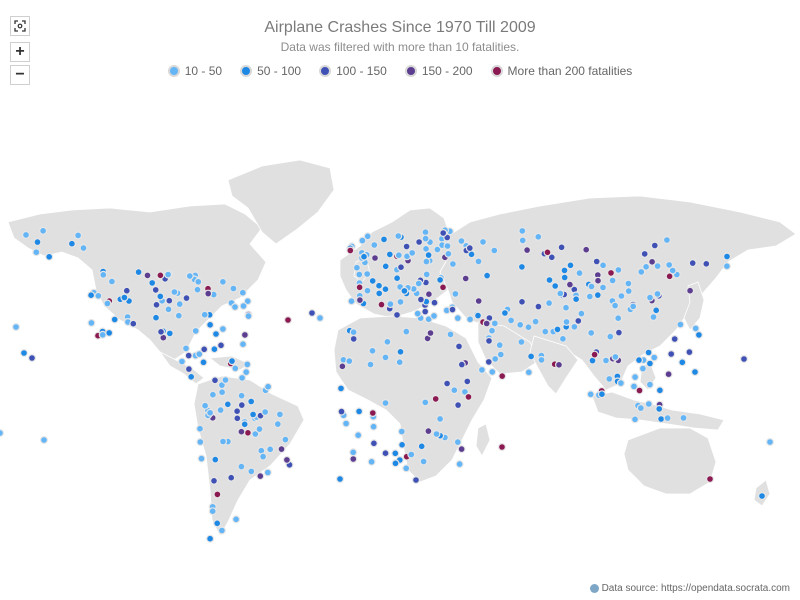 Image resolution: width=800 pixels, height=600 pixels. What do you see at coordinates (20, 26) in the screenshot?
I see `fit-to-screen-button` at bounding box center [20, 26].